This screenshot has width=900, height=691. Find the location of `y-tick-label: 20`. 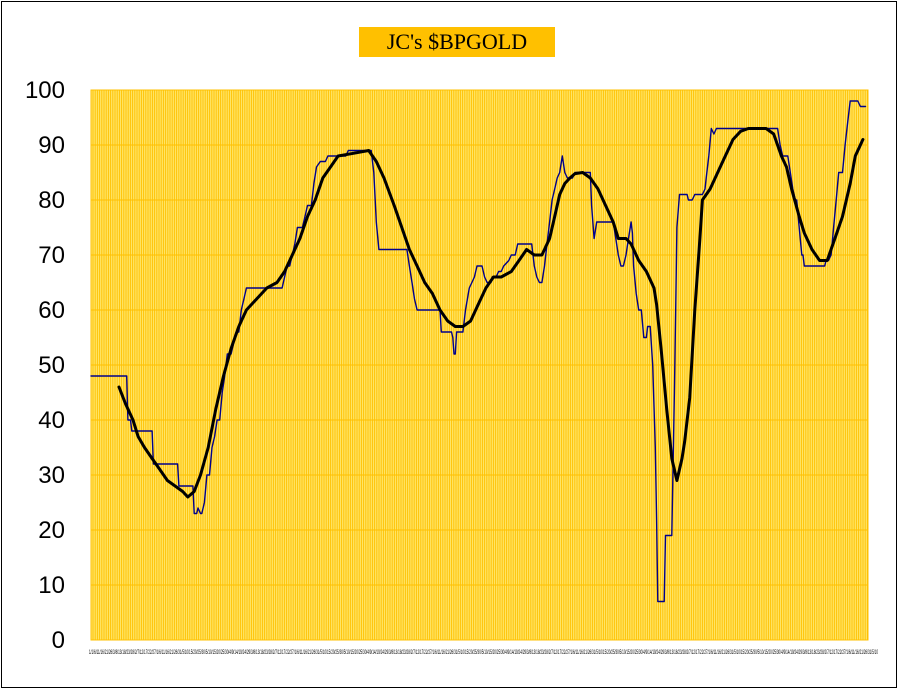

y-tick-label: 20 is located at coordinates (51, 530).